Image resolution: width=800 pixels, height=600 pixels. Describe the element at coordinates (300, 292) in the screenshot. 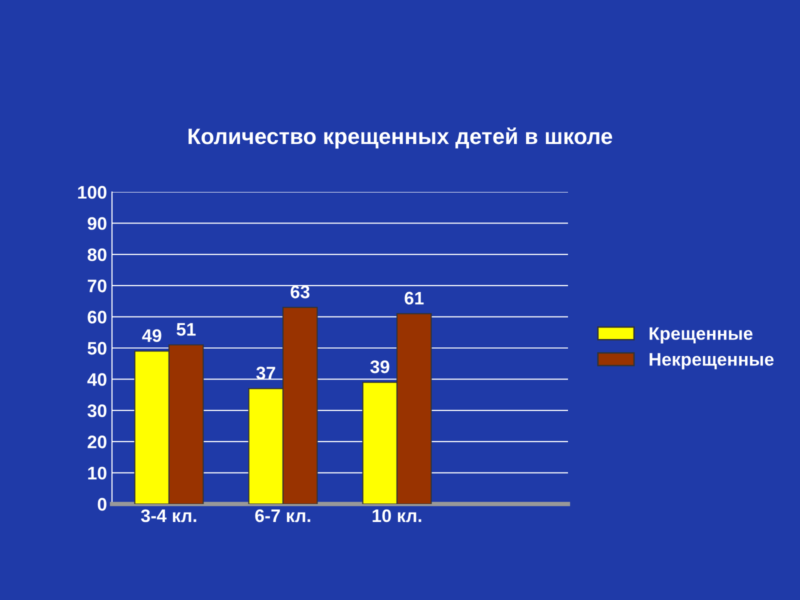

I see `data-label: 63` at that location.